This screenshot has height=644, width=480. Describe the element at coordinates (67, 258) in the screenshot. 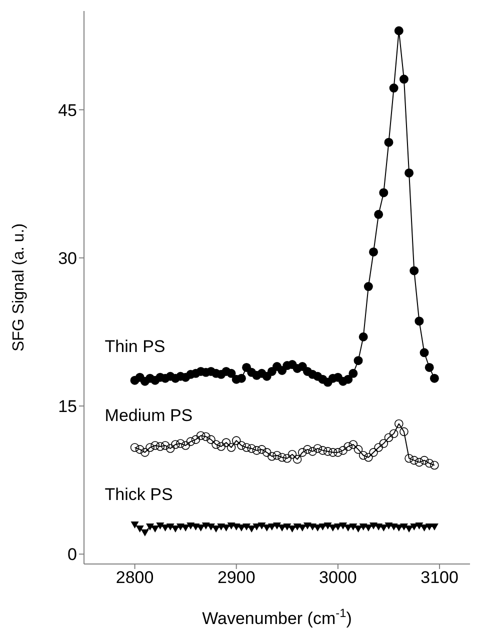

I see `y-tick-label: 30` at that location.